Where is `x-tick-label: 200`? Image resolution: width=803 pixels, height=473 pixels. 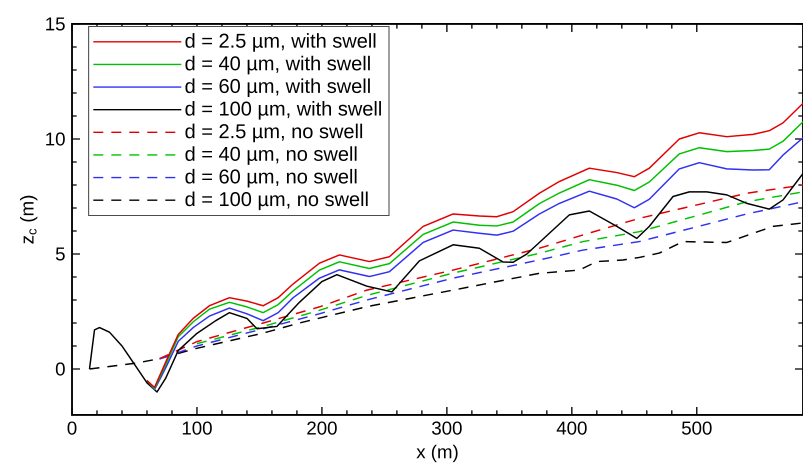
x-tick-label: 200 is located at coordinates (322, 428).